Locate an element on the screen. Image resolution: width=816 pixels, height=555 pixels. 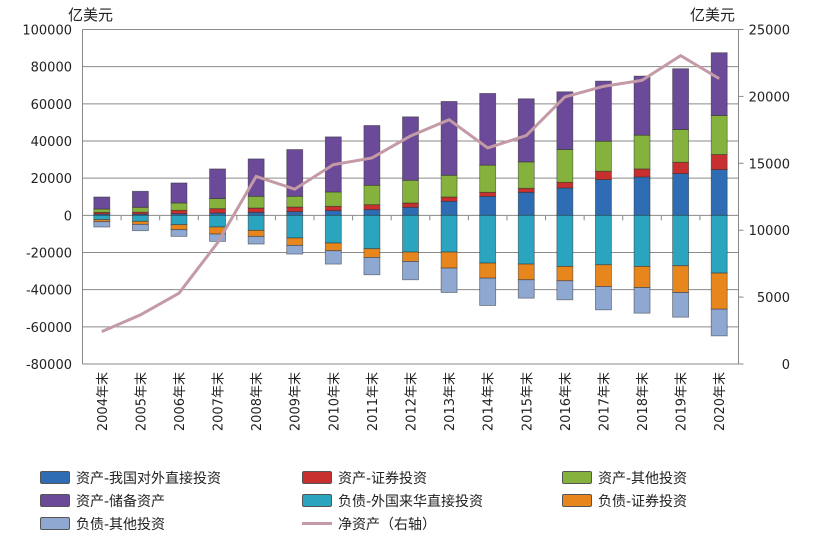
x-tick-label: 2018年末 is located at coordinates (643, 401).